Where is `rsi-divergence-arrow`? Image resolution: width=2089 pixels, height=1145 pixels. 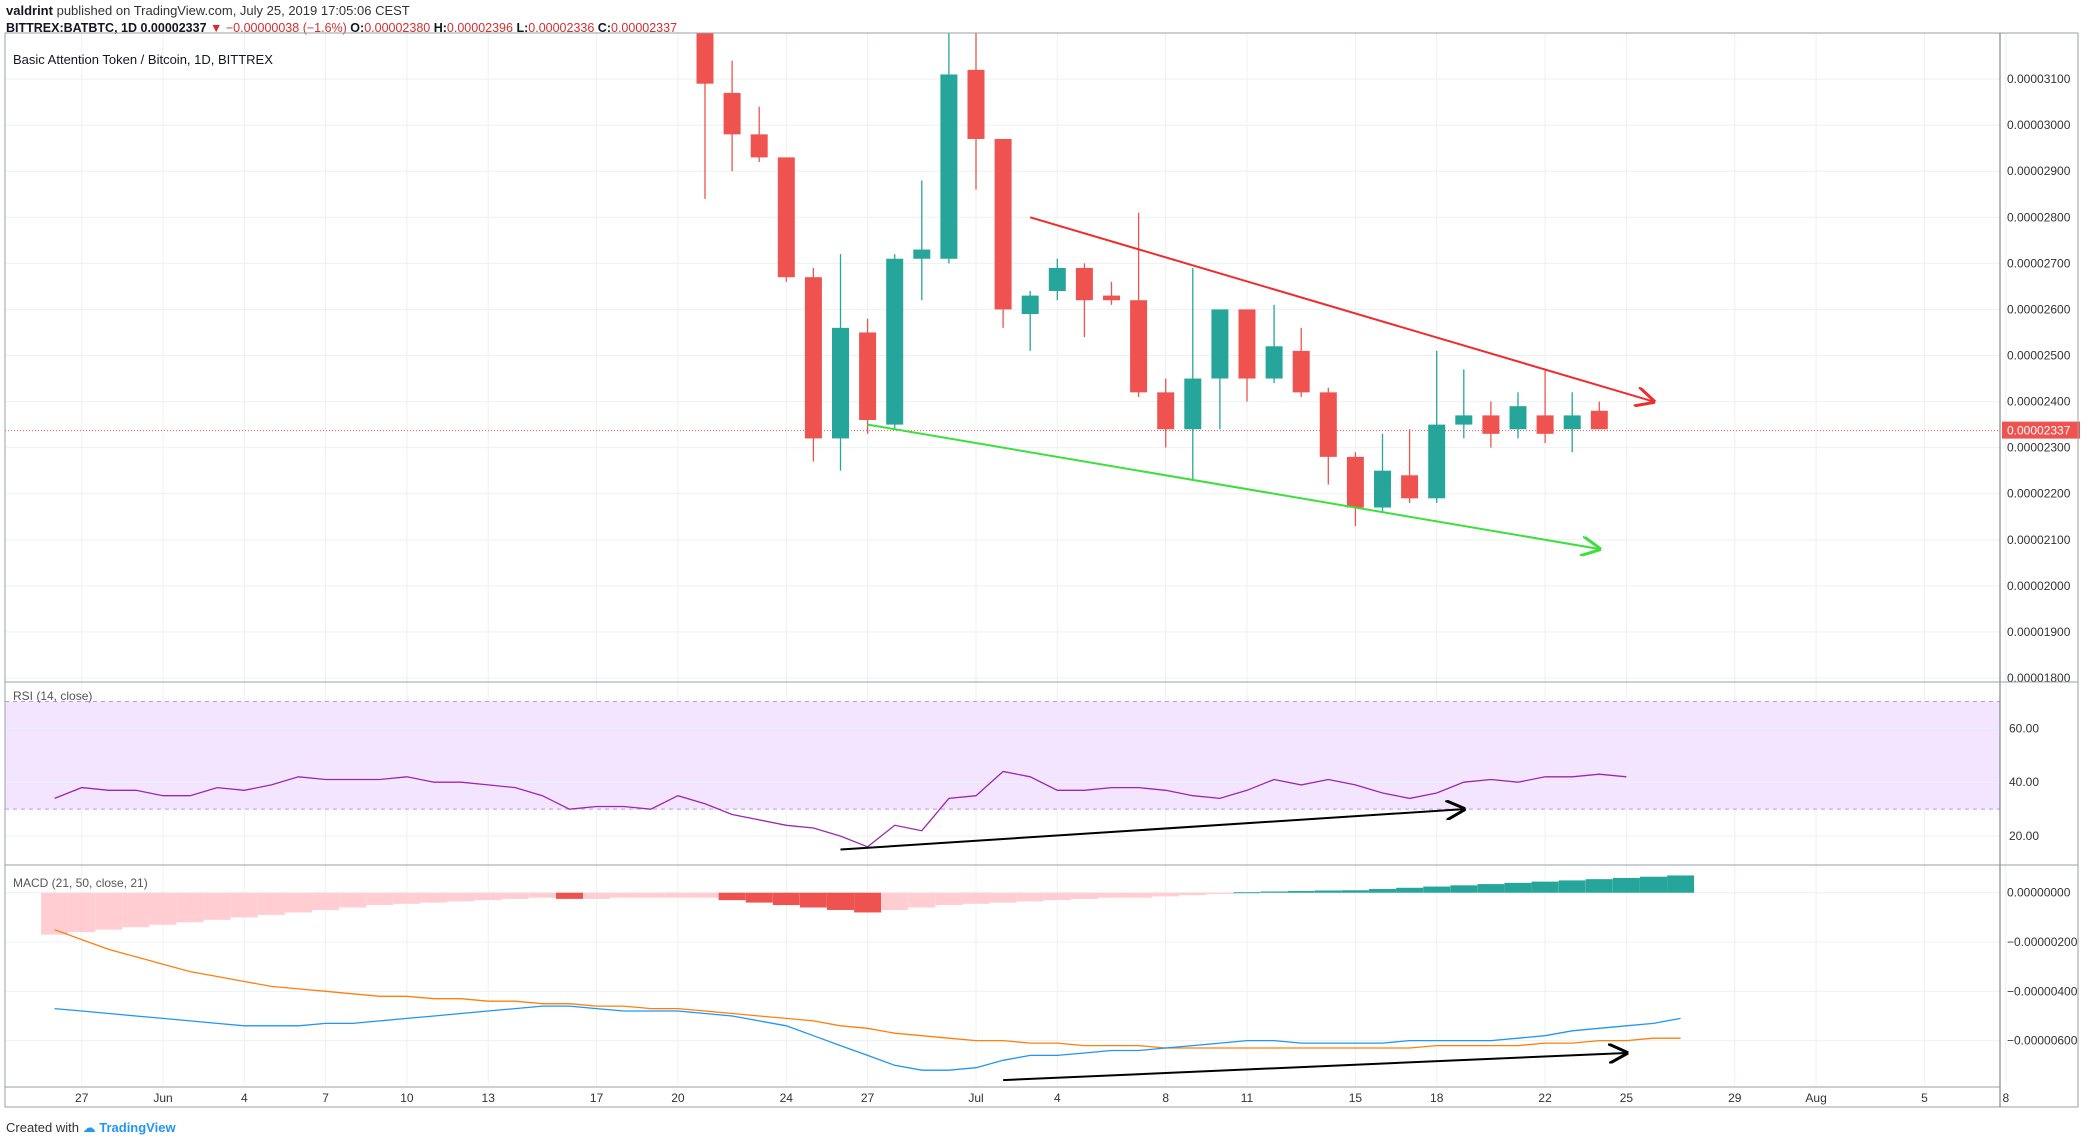
rsi-divergence-arrow is located at coordinates (1152, 830).